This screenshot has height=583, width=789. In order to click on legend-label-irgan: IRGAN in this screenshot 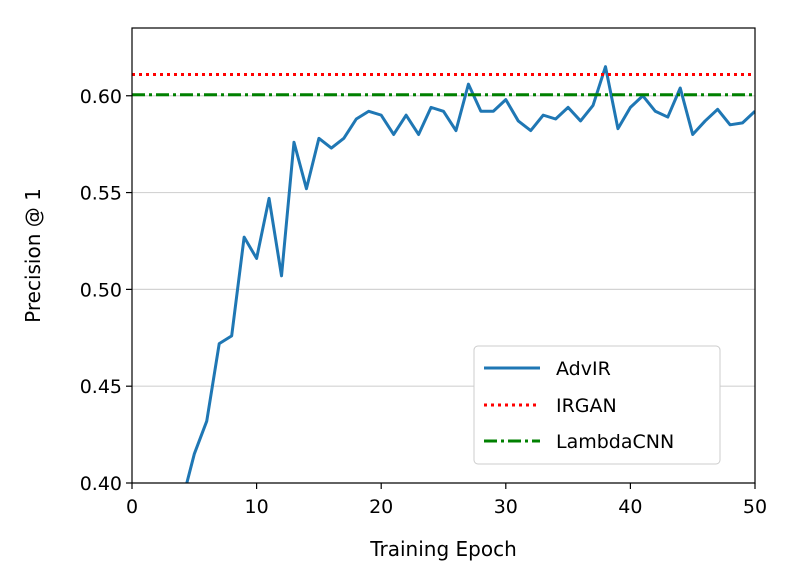, I will do `click(586, 406)`.